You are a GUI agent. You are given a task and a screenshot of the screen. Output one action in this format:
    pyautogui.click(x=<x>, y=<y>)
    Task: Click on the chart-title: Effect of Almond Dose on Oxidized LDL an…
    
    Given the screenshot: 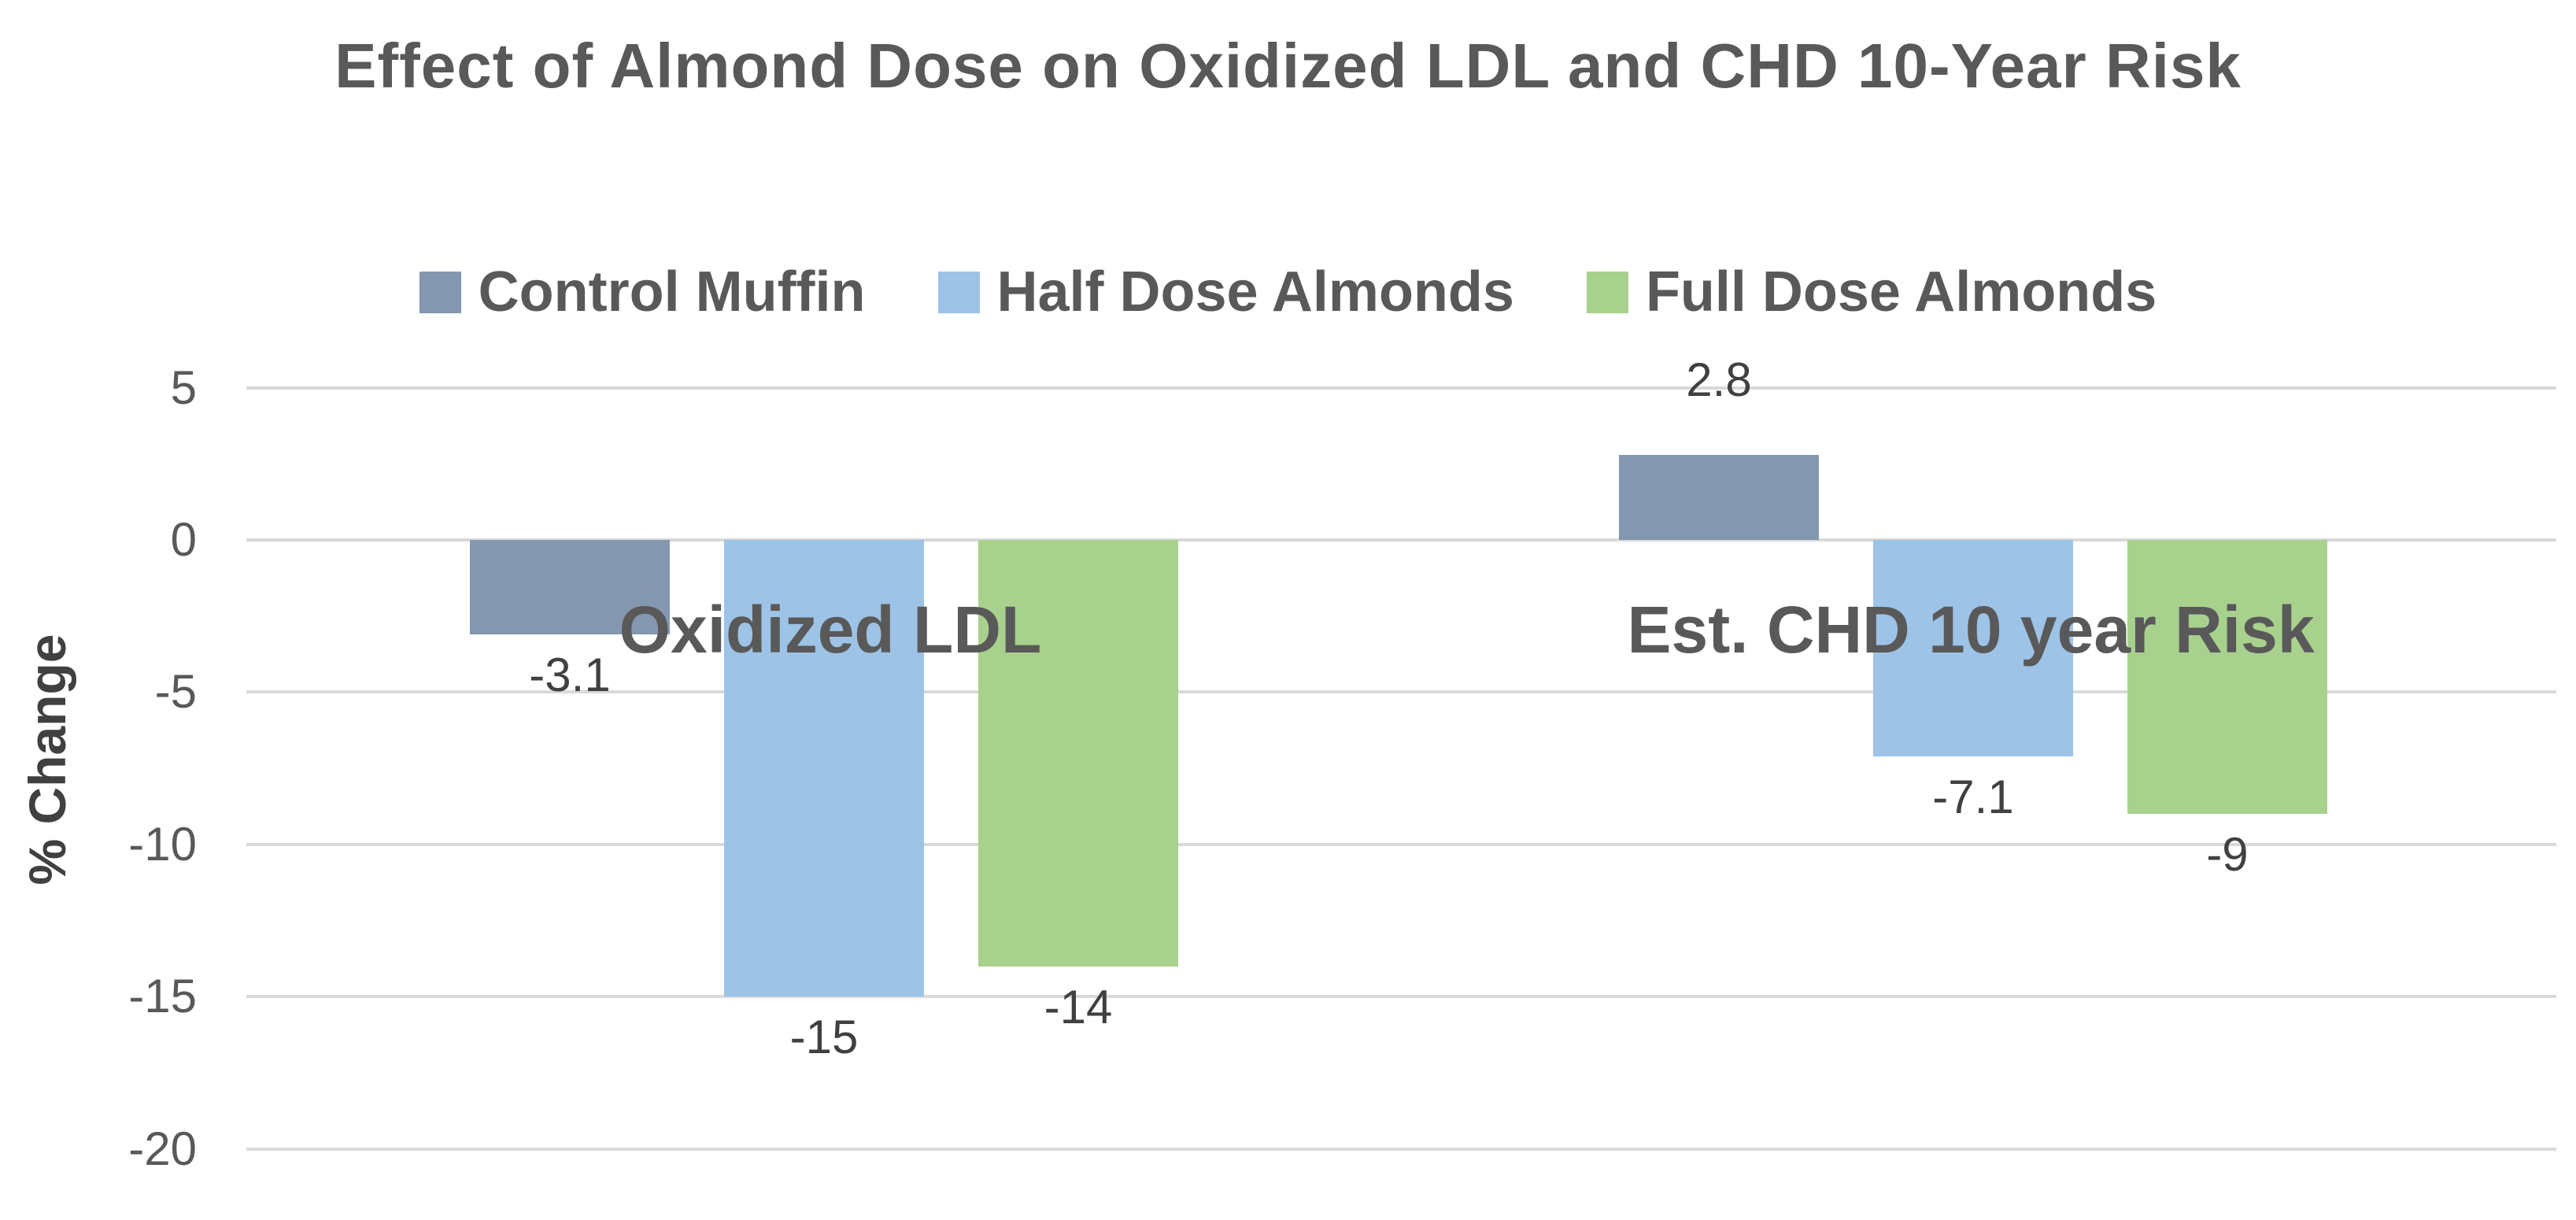 What is the action you would take?
    pyautogui.click(x=1288, y=66)
    